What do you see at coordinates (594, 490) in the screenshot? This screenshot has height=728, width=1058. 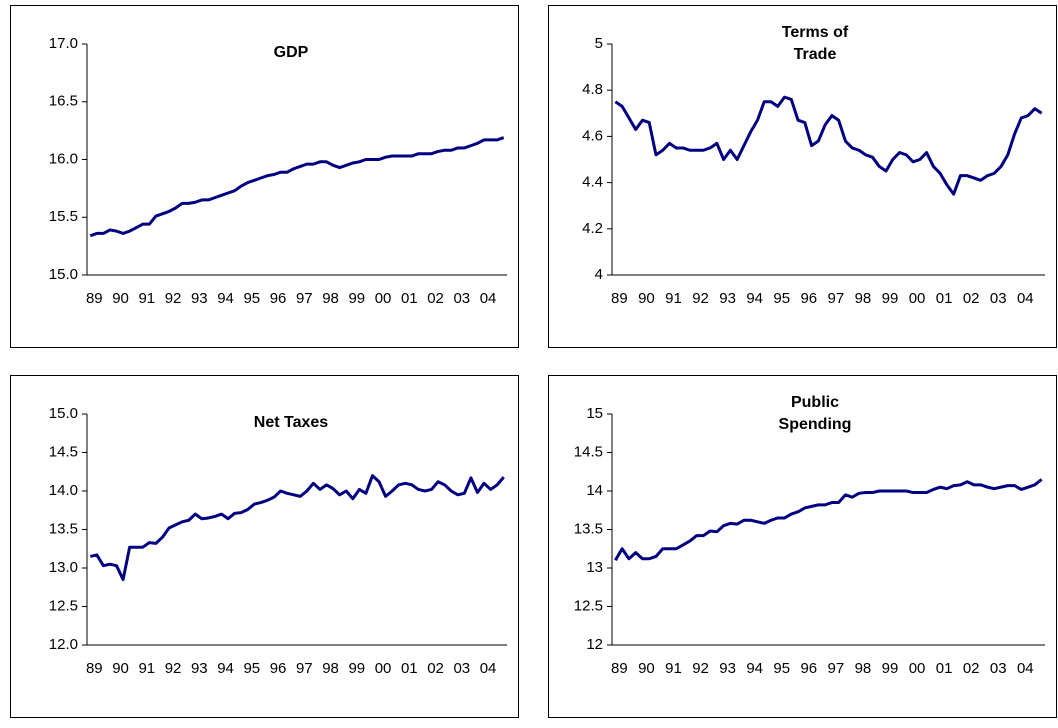 I see `y-tick-label: 14` at bounding box center [594, 490].